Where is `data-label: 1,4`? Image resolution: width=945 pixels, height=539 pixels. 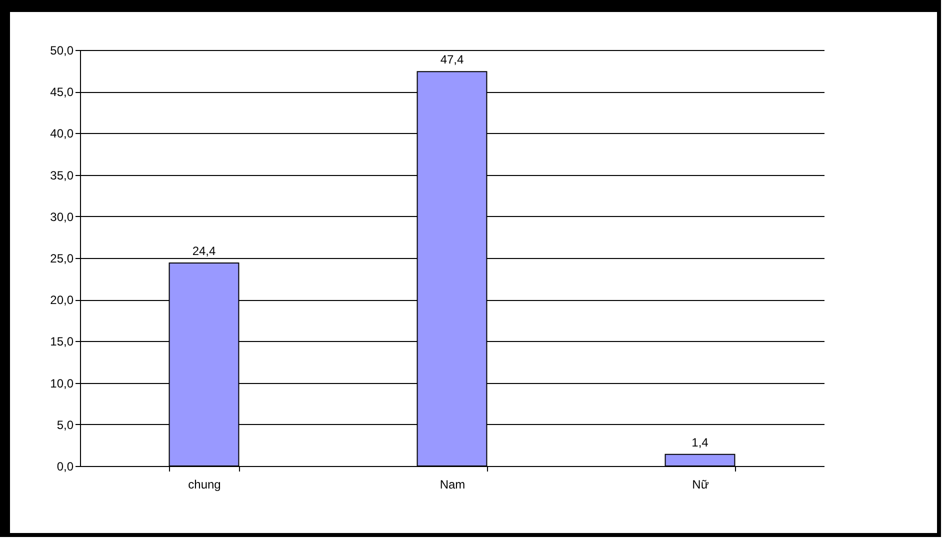 data-label: 1,4 is located at coordinates (700, 442).